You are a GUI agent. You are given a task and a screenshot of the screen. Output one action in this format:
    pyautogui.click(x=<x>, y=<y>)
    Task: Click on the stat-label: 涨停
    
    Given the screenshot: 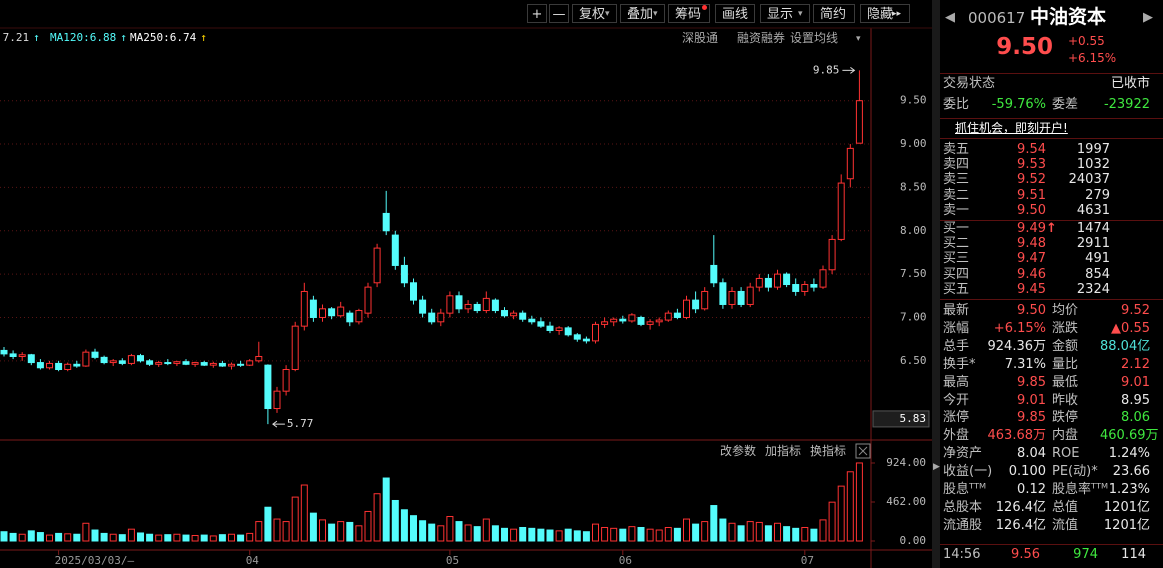 What is the action you would take?
    pyautogui.click(x=956, y=418)
    